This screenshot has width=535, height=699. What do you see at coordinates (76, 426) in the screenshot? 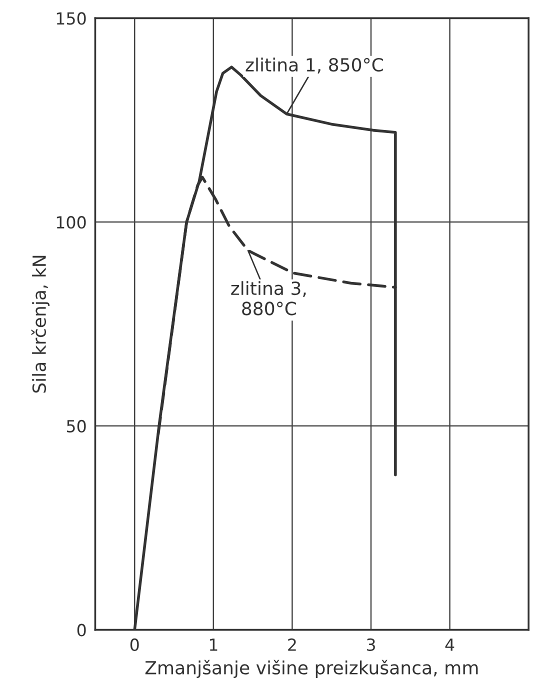
I see `y-tick-label: 50` at bounding box center [76, 426].